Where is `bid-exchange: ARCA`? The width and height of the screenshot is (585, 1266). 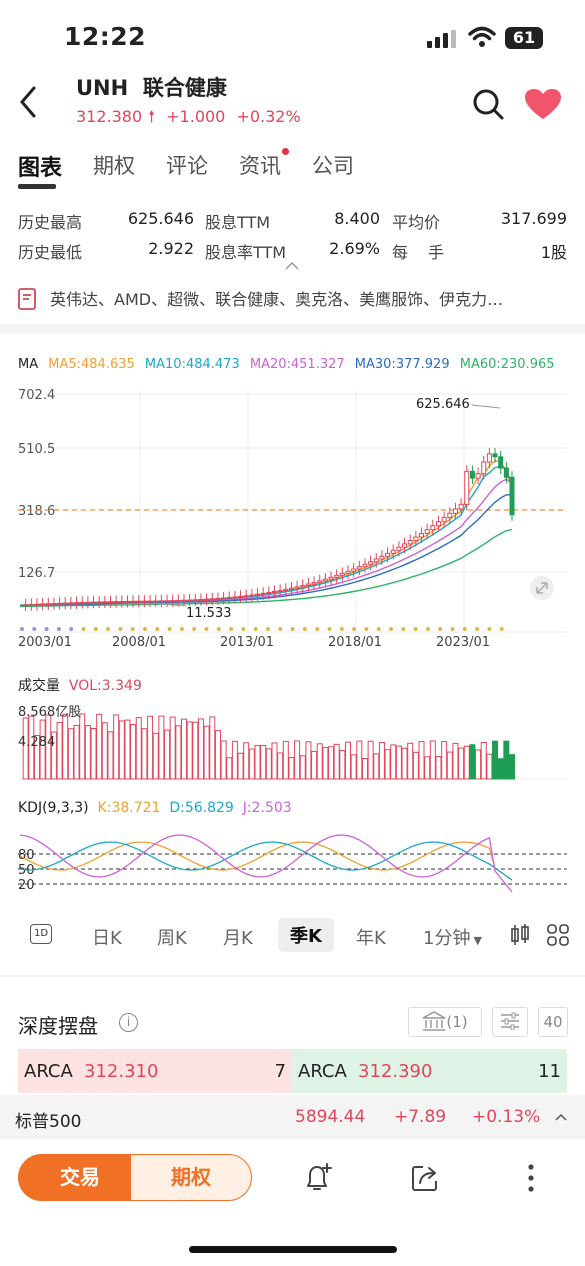
bid-exchange: ARCA is located at coordinates (48, 1071).